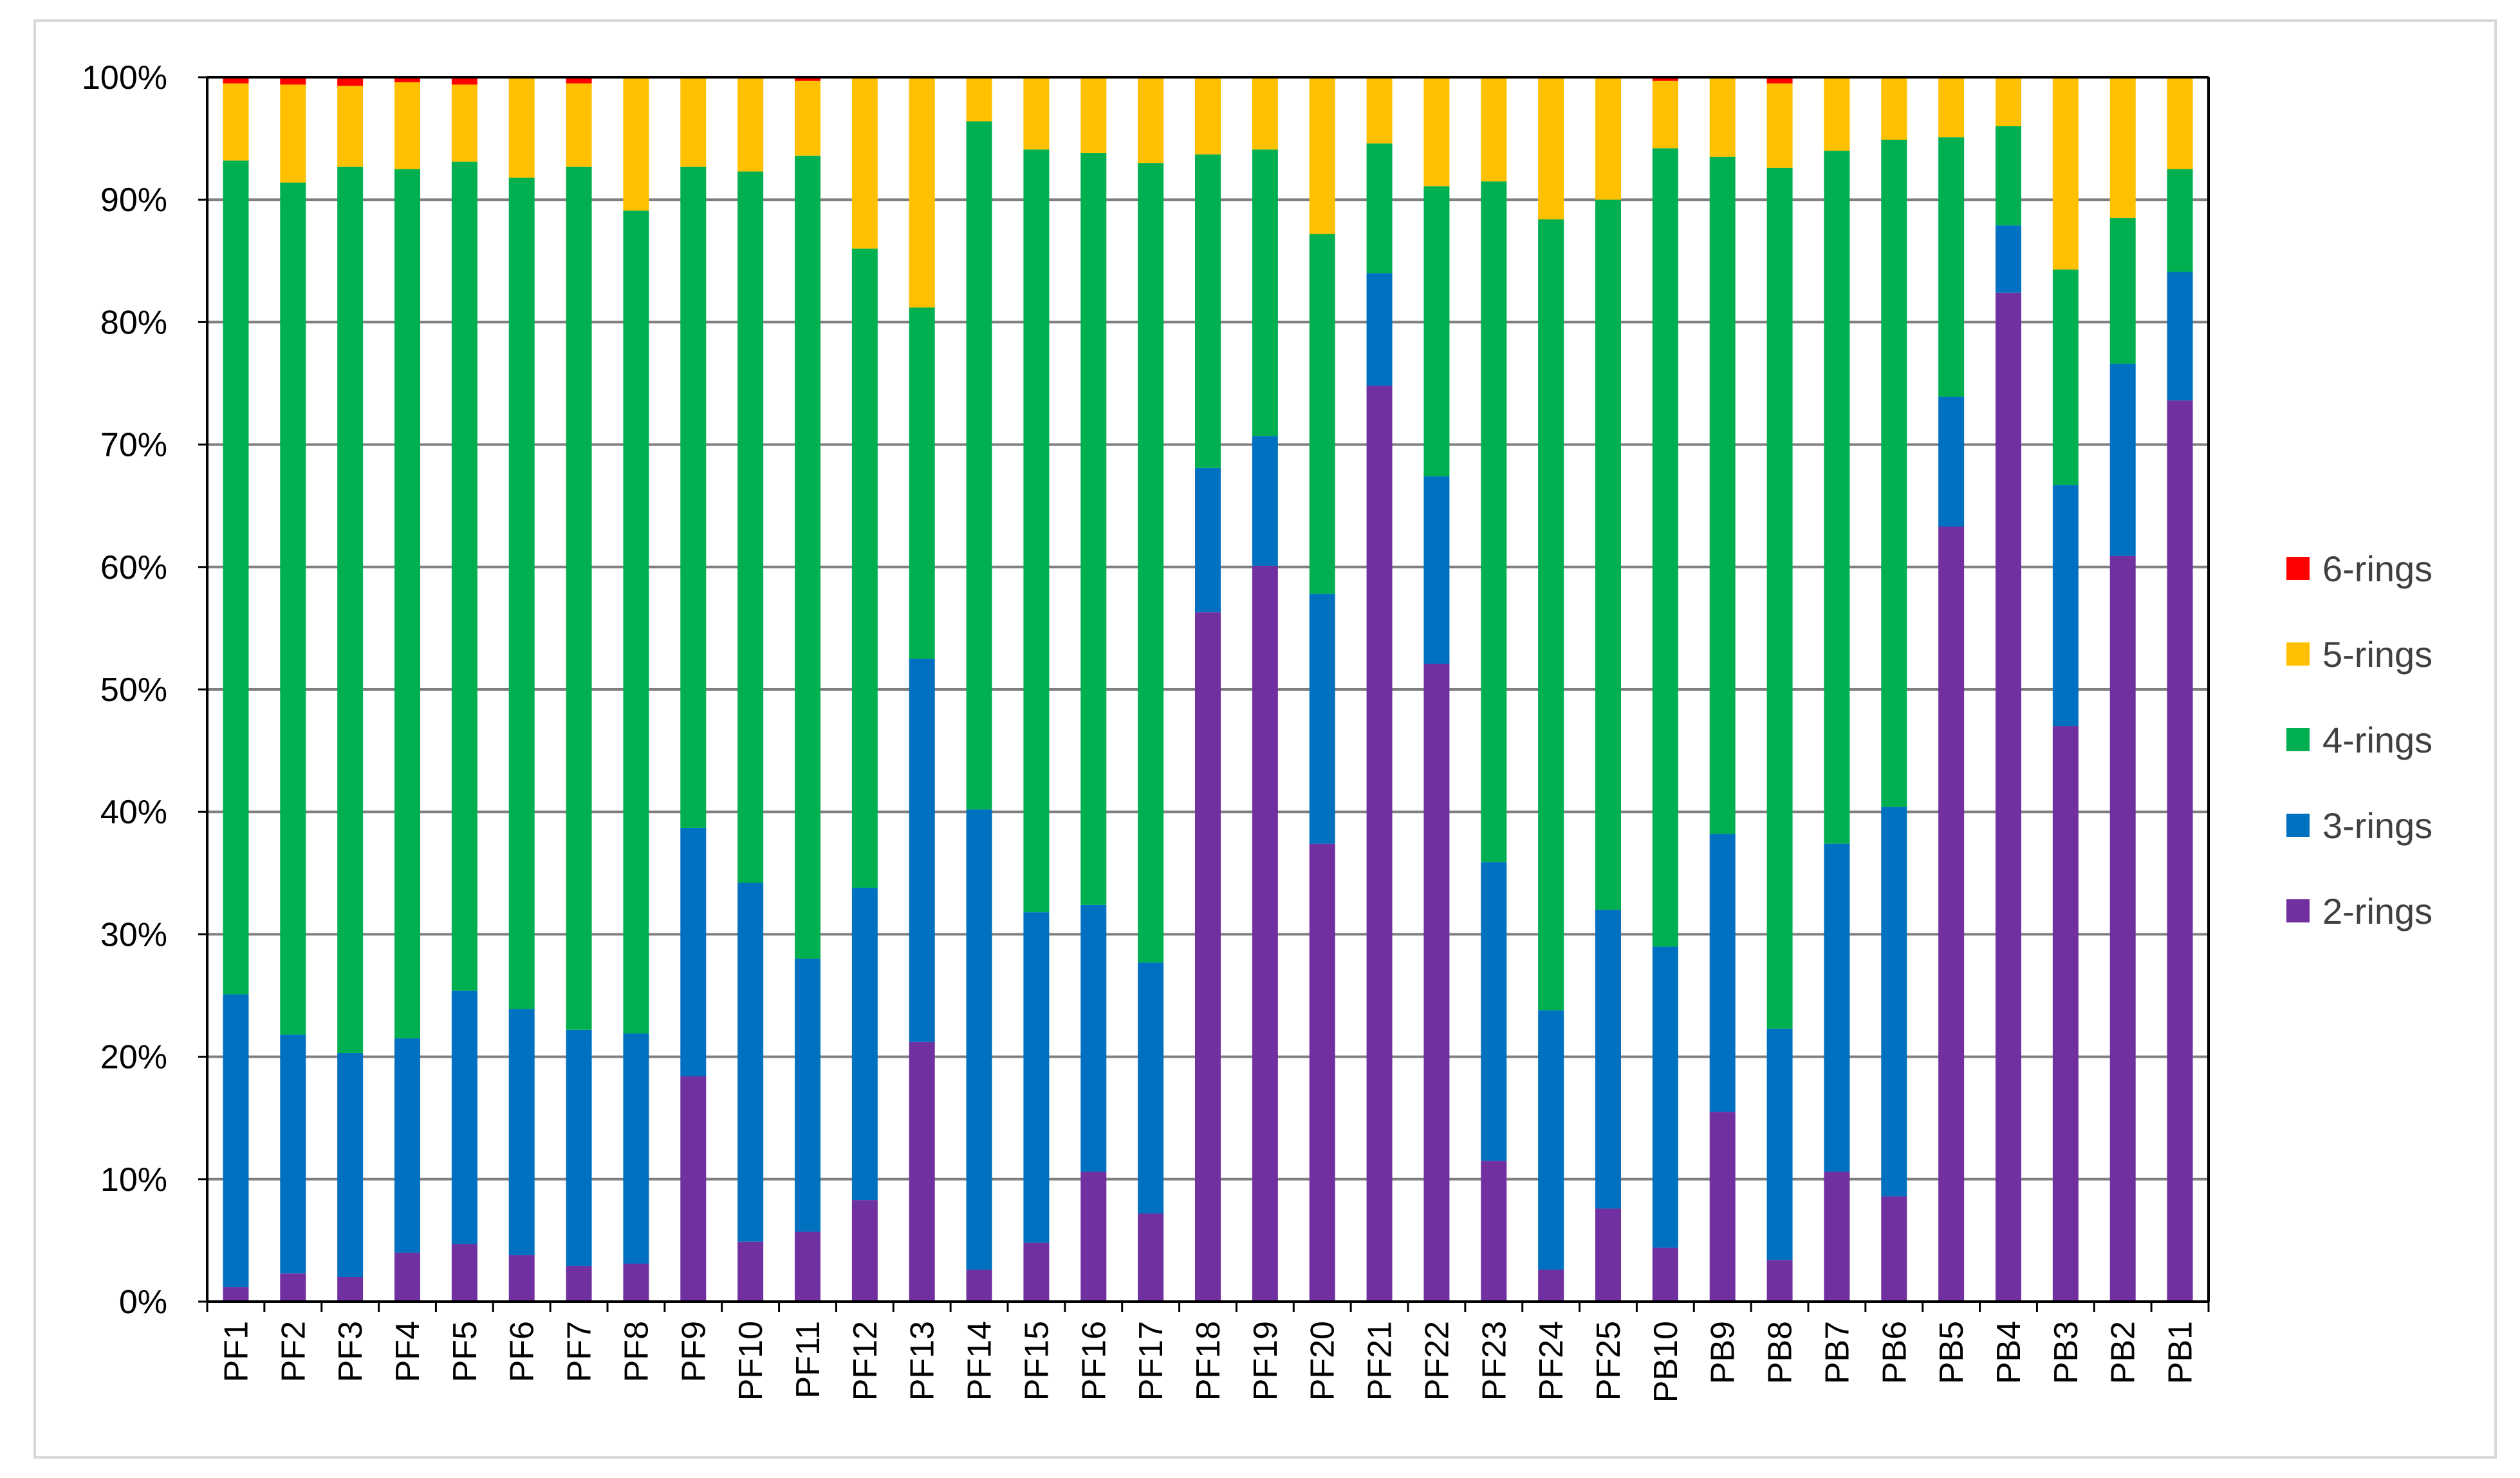  I want to click on bar-segment-2-rings-PF25, so click(1608, 1255).